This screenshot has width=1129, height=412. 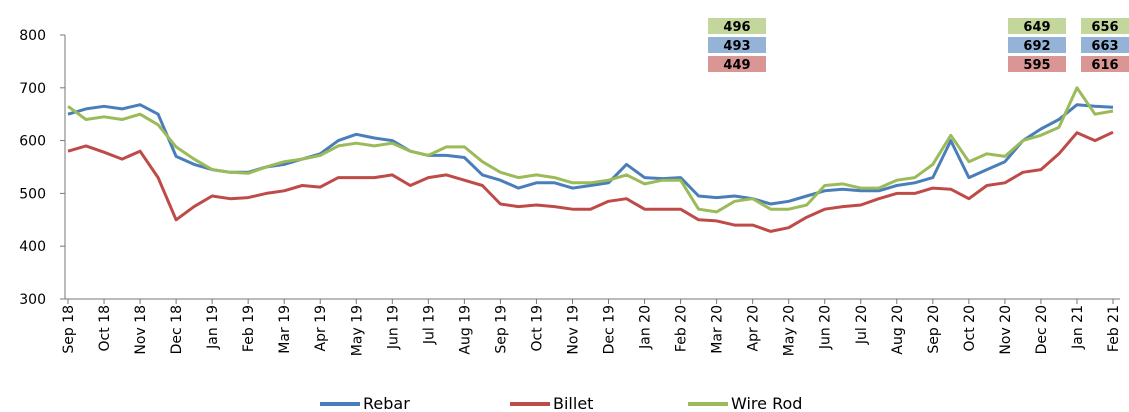 What do you see at coordinates (754, 328) in the screenshot?
I see `x-tick-label: Apr 20` at bounding box center [754, 328].